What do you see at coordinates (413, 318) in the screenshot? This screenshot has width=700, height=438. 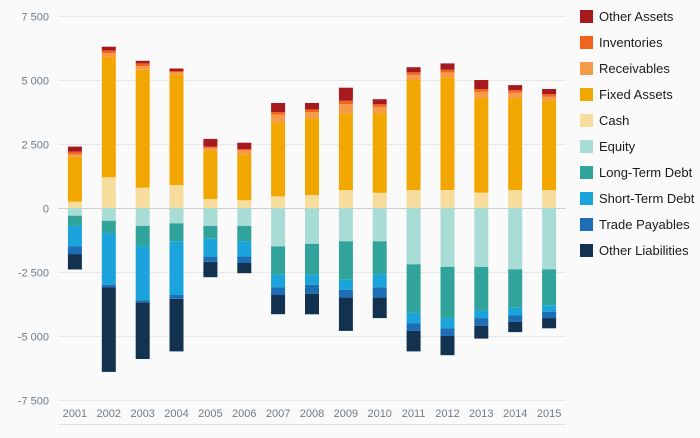 I see `bar-2011-short-term-debt` at bounding box center [413, 318].